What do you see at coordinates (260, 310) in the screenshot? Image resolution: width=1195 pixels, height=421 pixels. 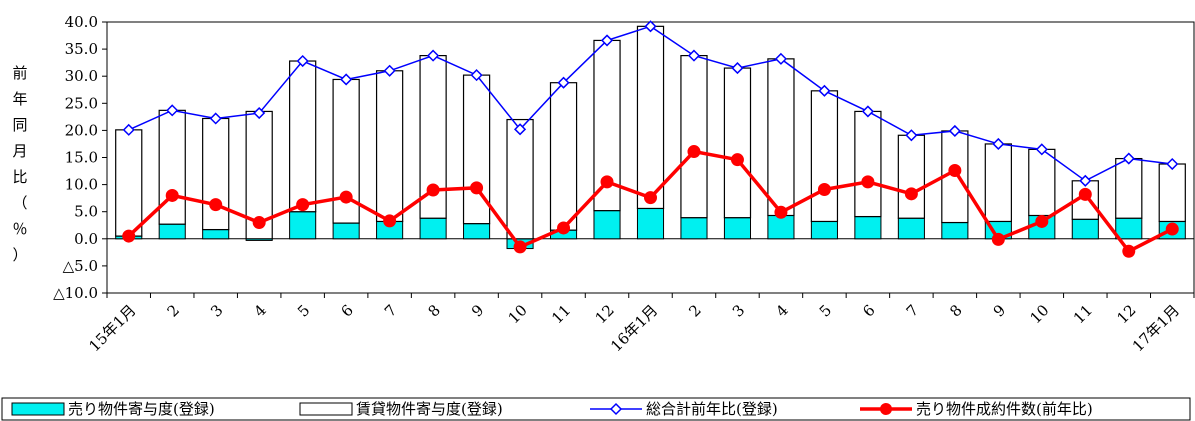 I see `x-tick-label: 4` at bounding box center [260, 310].